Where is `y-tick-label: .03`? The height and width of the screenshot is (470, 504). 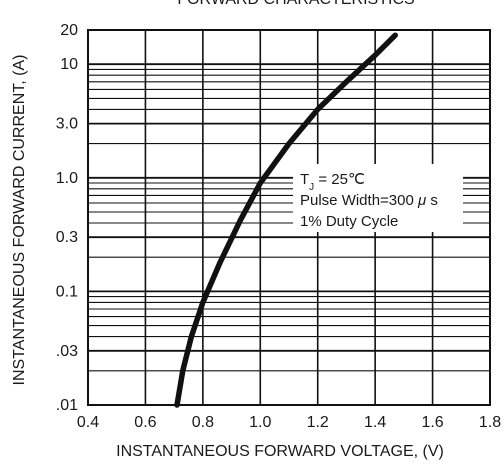 y-tick-label: .03 is located at coordinates (67, 351).